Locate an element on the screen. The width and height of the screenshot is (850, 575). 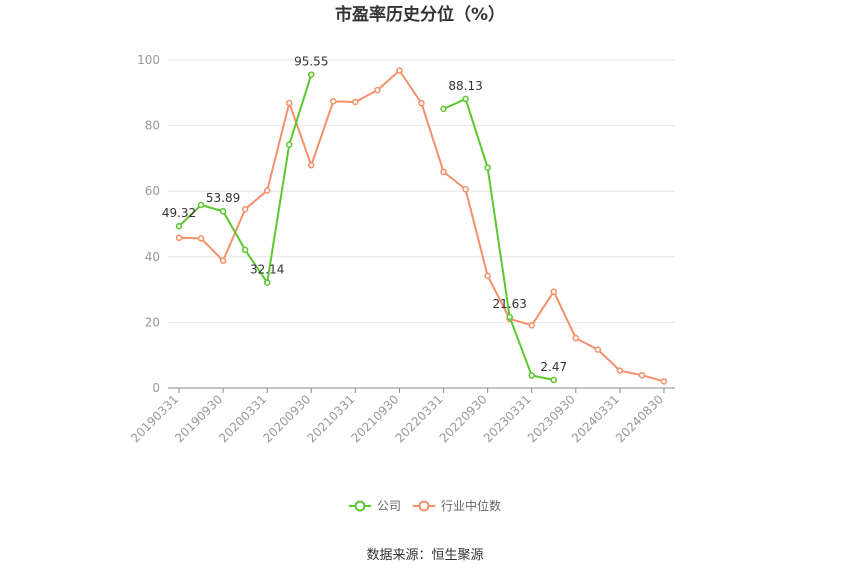
data-label: 21.63 is located at coordinates (509, 304).